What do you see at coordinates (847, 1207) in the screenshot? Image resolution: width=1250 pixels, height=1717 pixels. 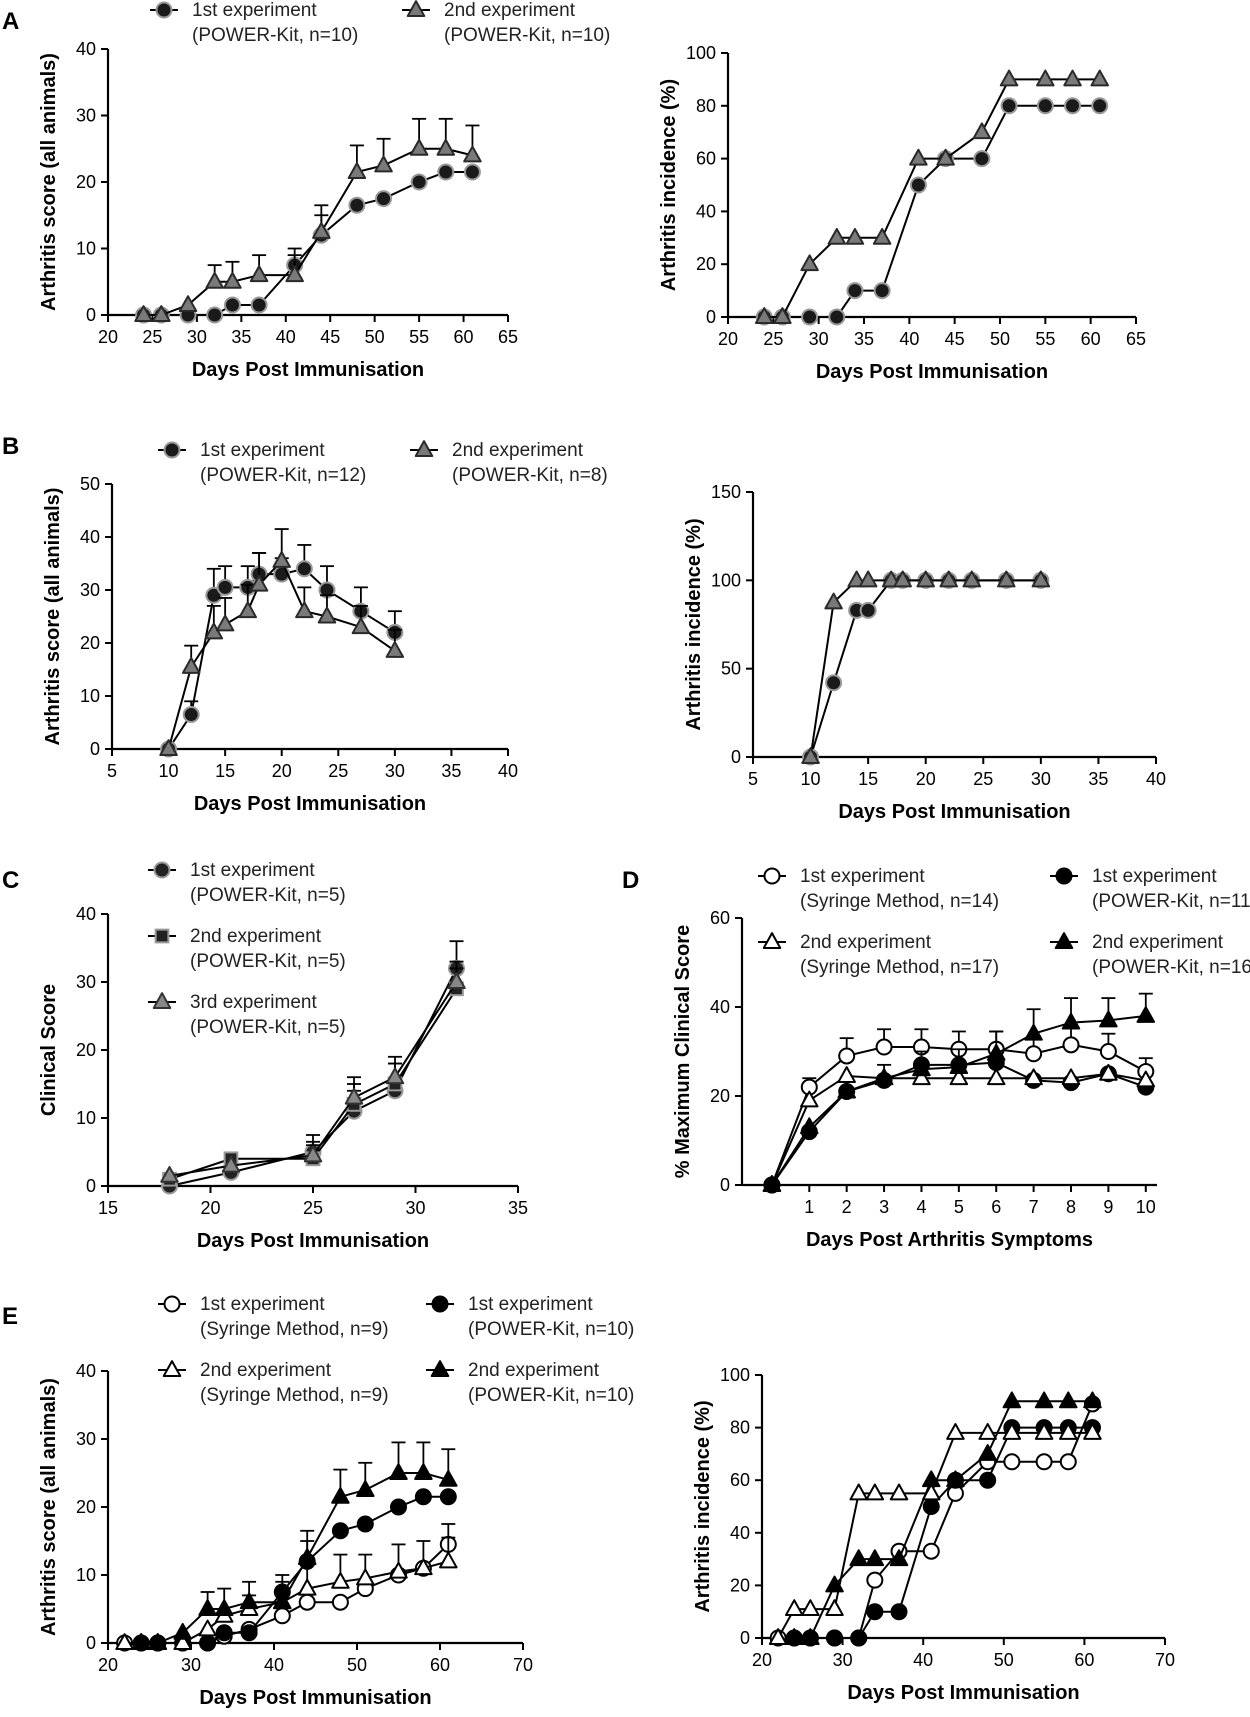 I see `x-tick-label: 2` at bounding box center [847, 1207].